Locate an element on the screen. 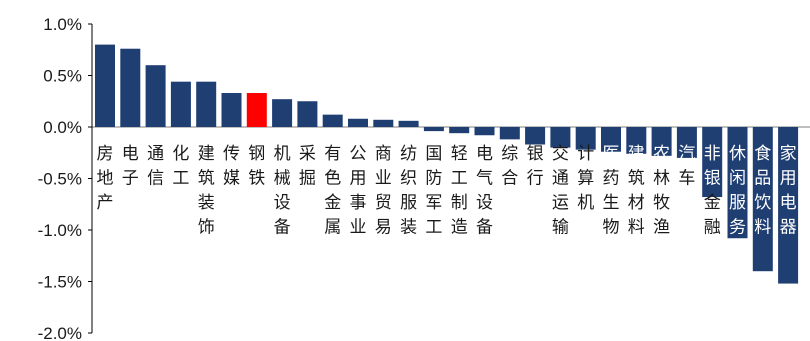 The height and width of the screenshot is (341, 810). category-label: 电气设备 is located at coordinates (484, 191).